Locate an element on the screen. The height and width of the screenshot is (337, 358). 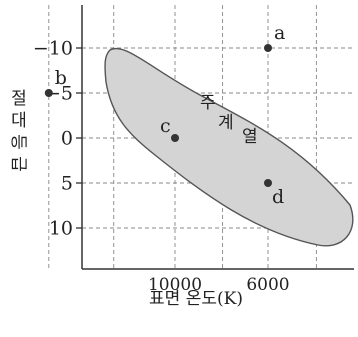
x-axis-label: 표면 온도(K) is located at coordinates (196, 299).